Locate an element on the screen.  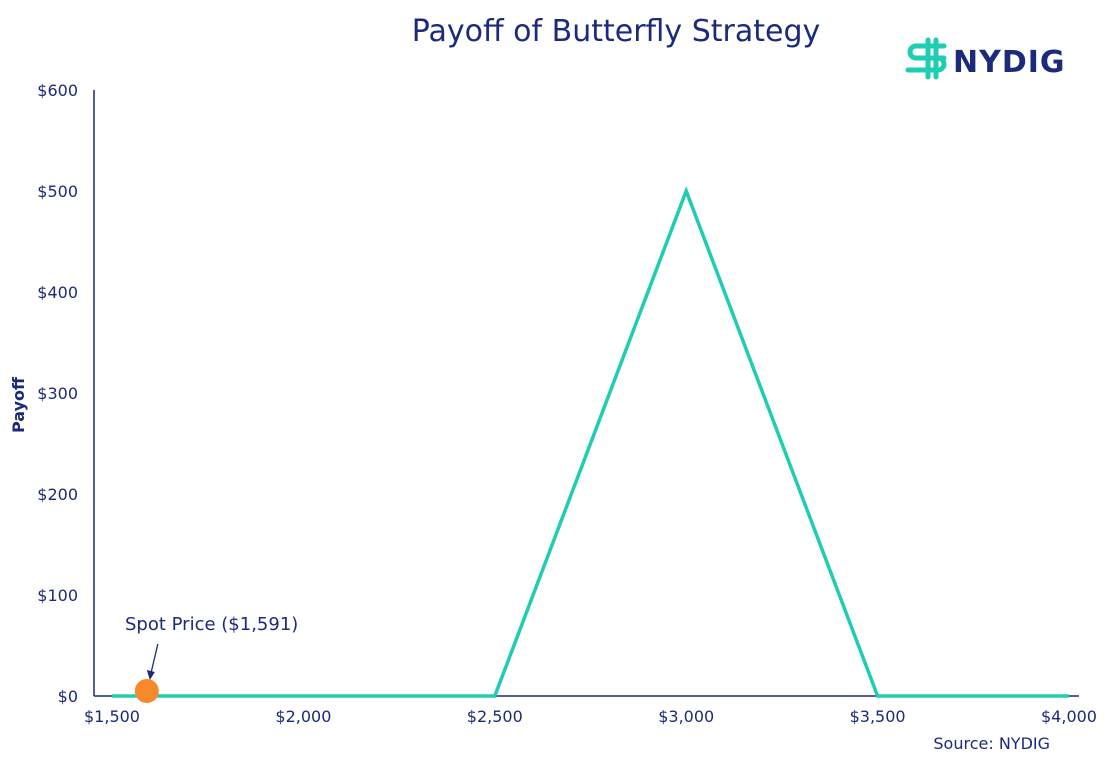
y-axis-title: Payoff is located at coordinates (18, 404).